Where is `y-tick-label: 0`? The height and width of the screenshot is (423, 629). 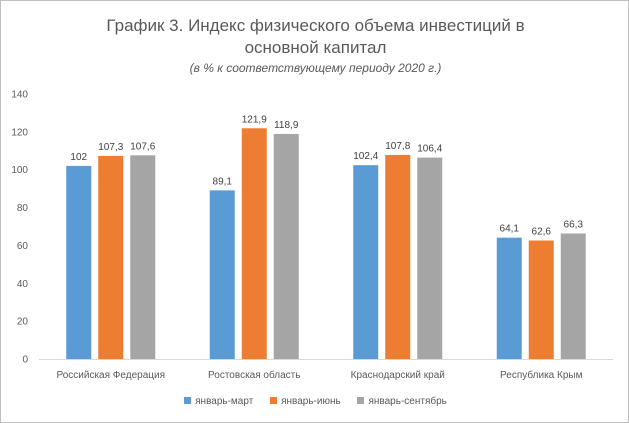
y-tick-label: 0 is located at coordinates (25, 360).